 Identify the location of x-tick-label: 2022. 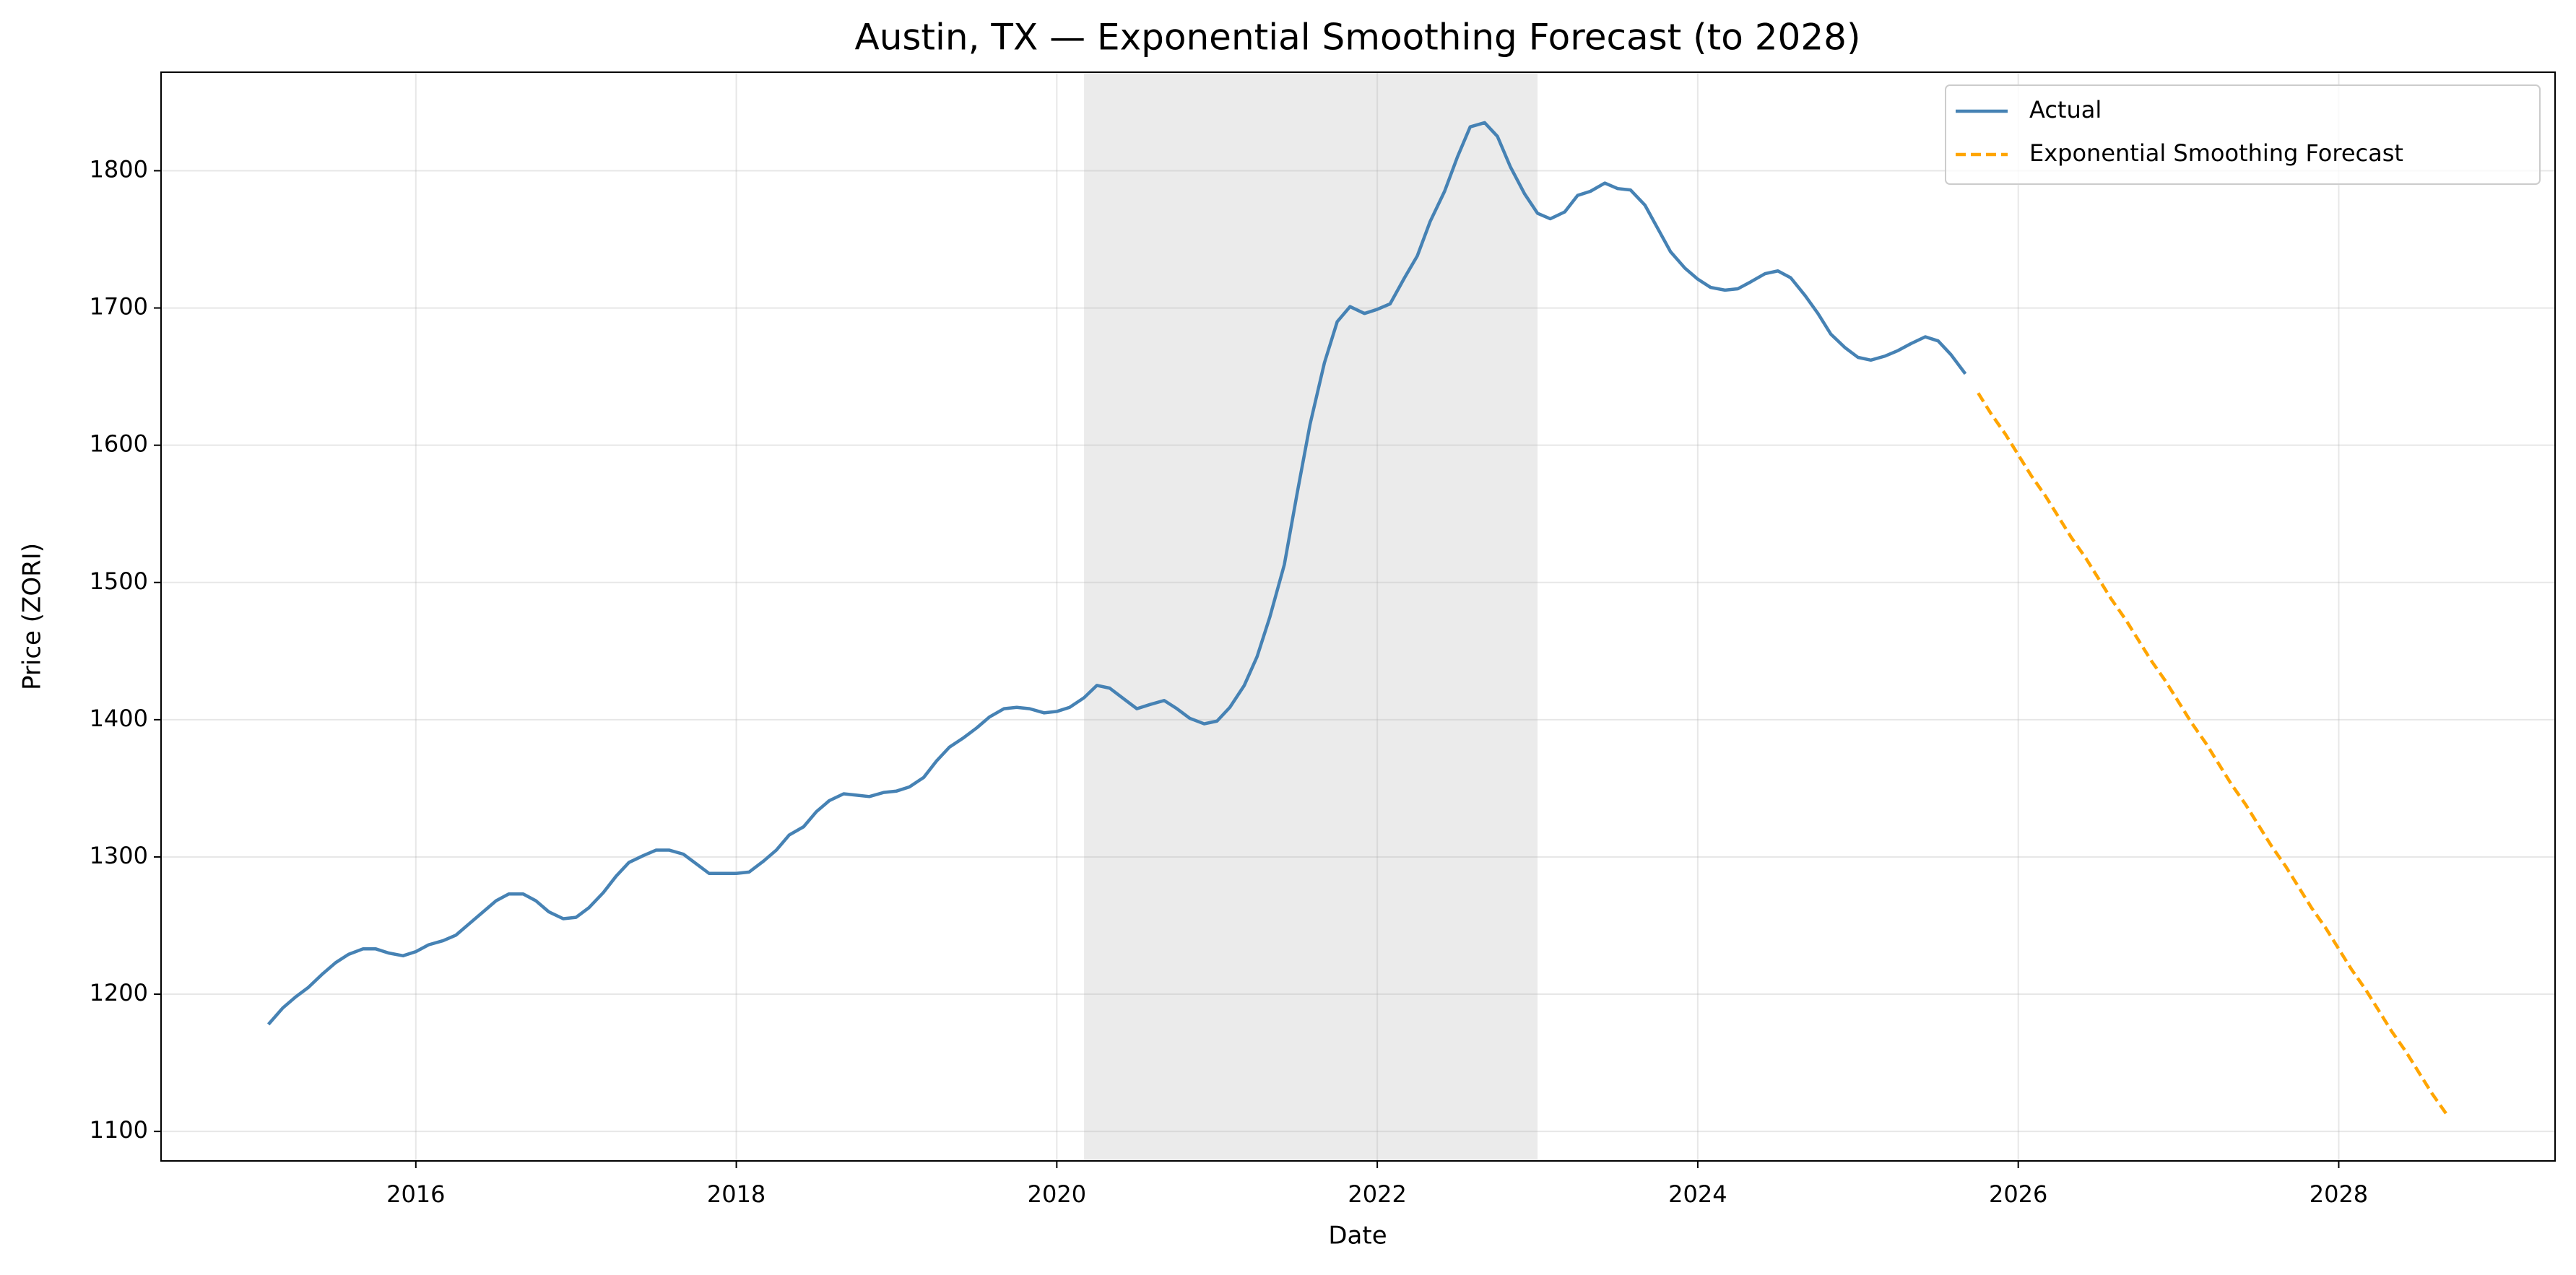
(1377, 1194).